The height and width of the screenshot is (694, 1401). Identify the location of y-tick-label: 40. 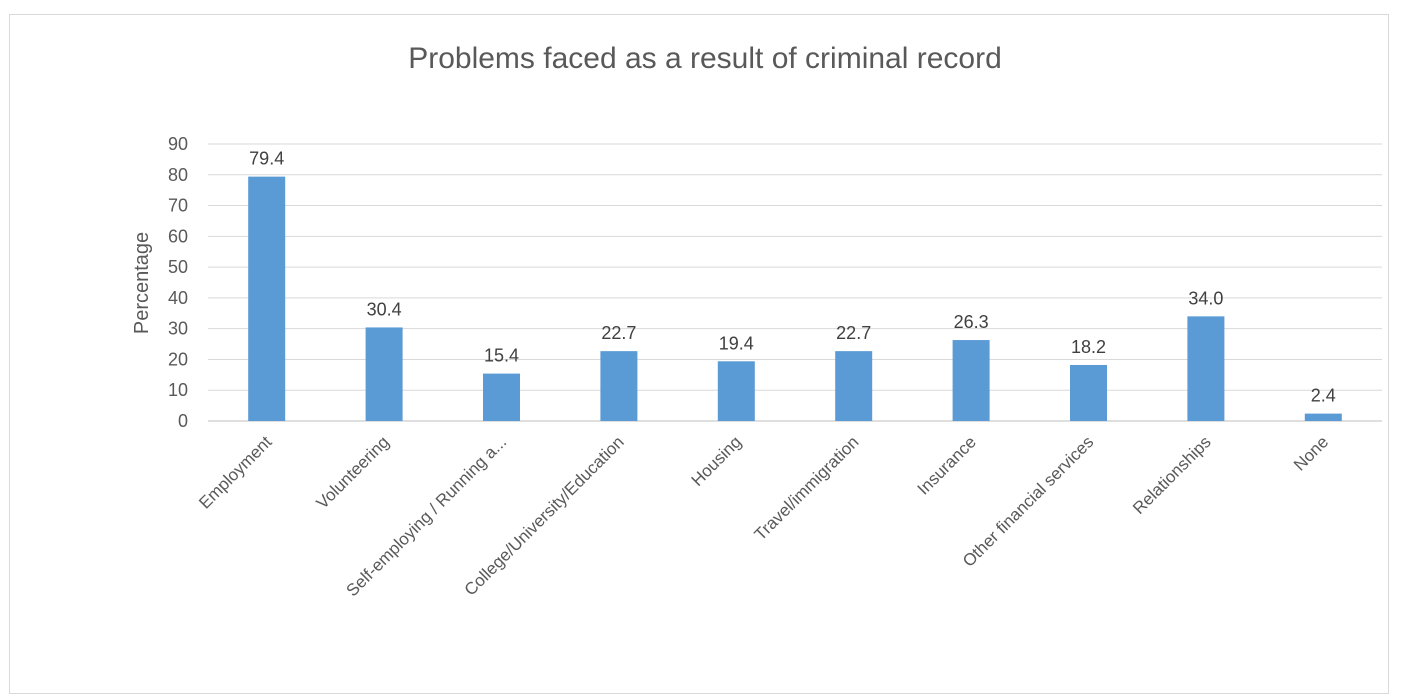
(178, 298).